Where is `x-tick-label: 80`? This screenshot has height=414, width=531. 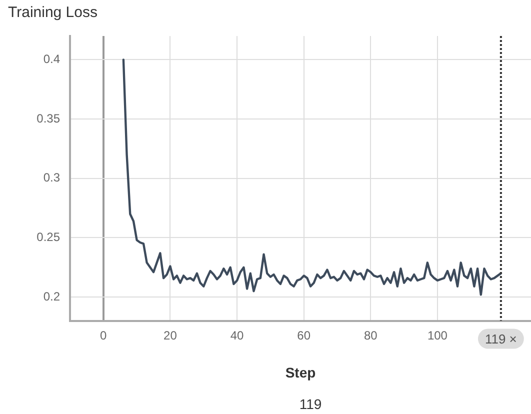 x-tick-label: 80 is located at coordinates (371, 335).